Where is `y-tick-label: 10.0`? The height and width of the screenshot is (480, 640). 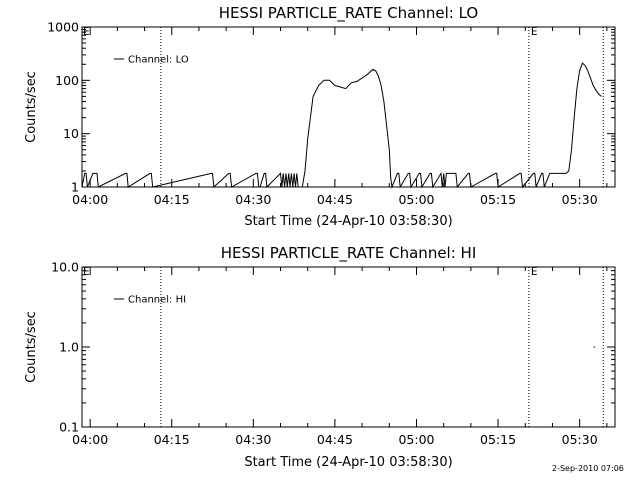
y-tick-label: 10.0 is located at coordinates (65, 267).